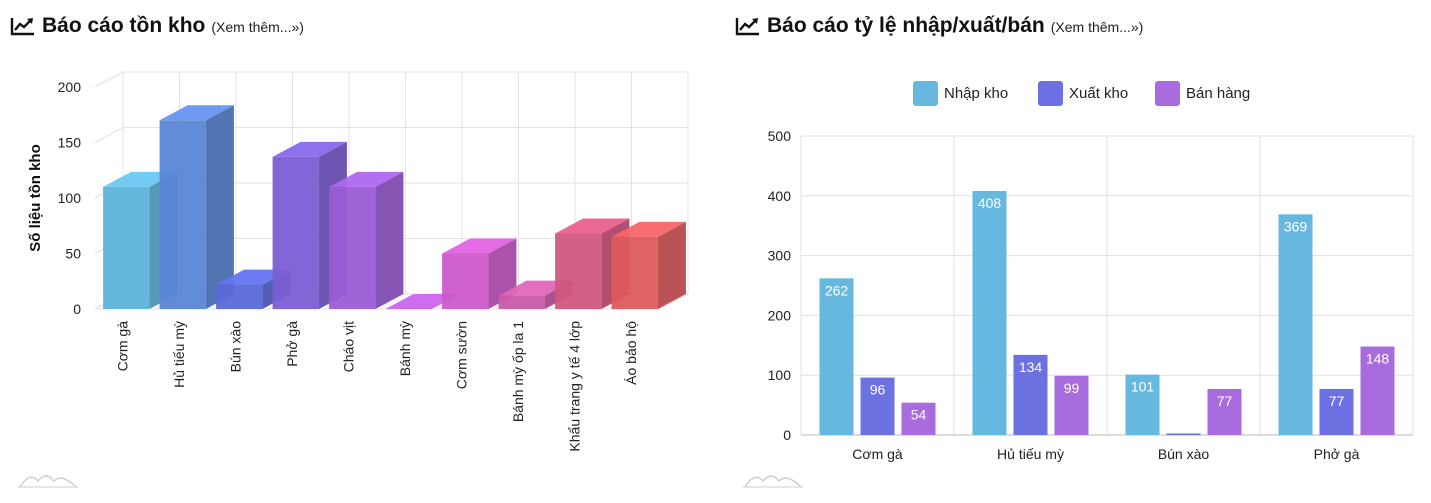  What do you see at coordinates (919, 415) in the screenshot?
I see `data-label: 54` at bounding box center [919, 415].